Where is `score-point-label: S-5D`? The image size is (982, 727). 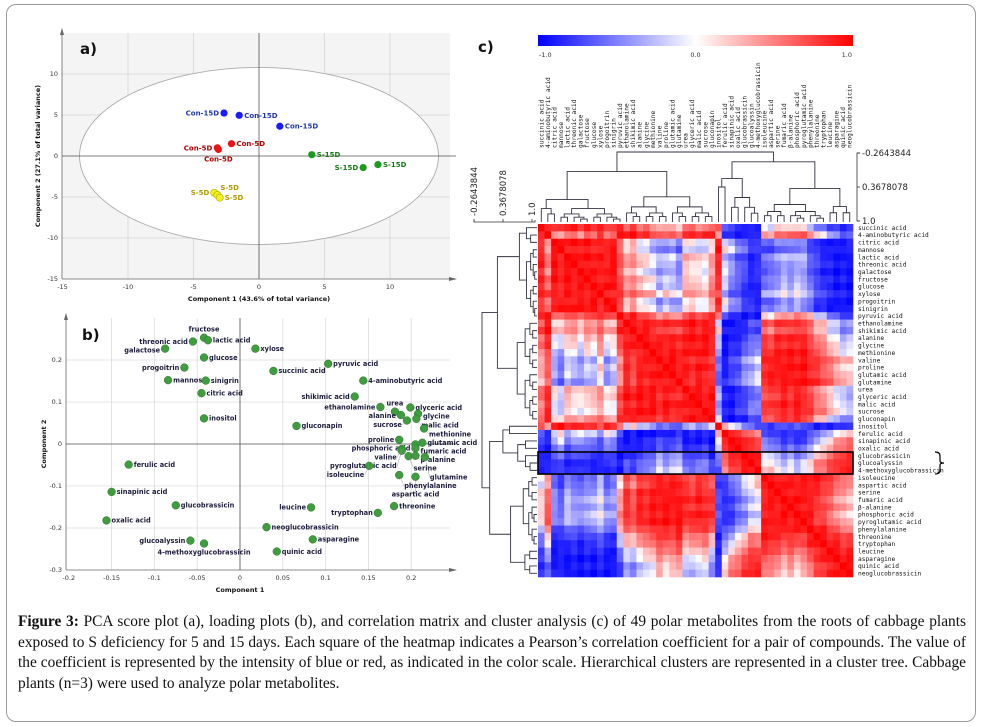
score-point-label: S-5D is located at coordinates (234, 198).